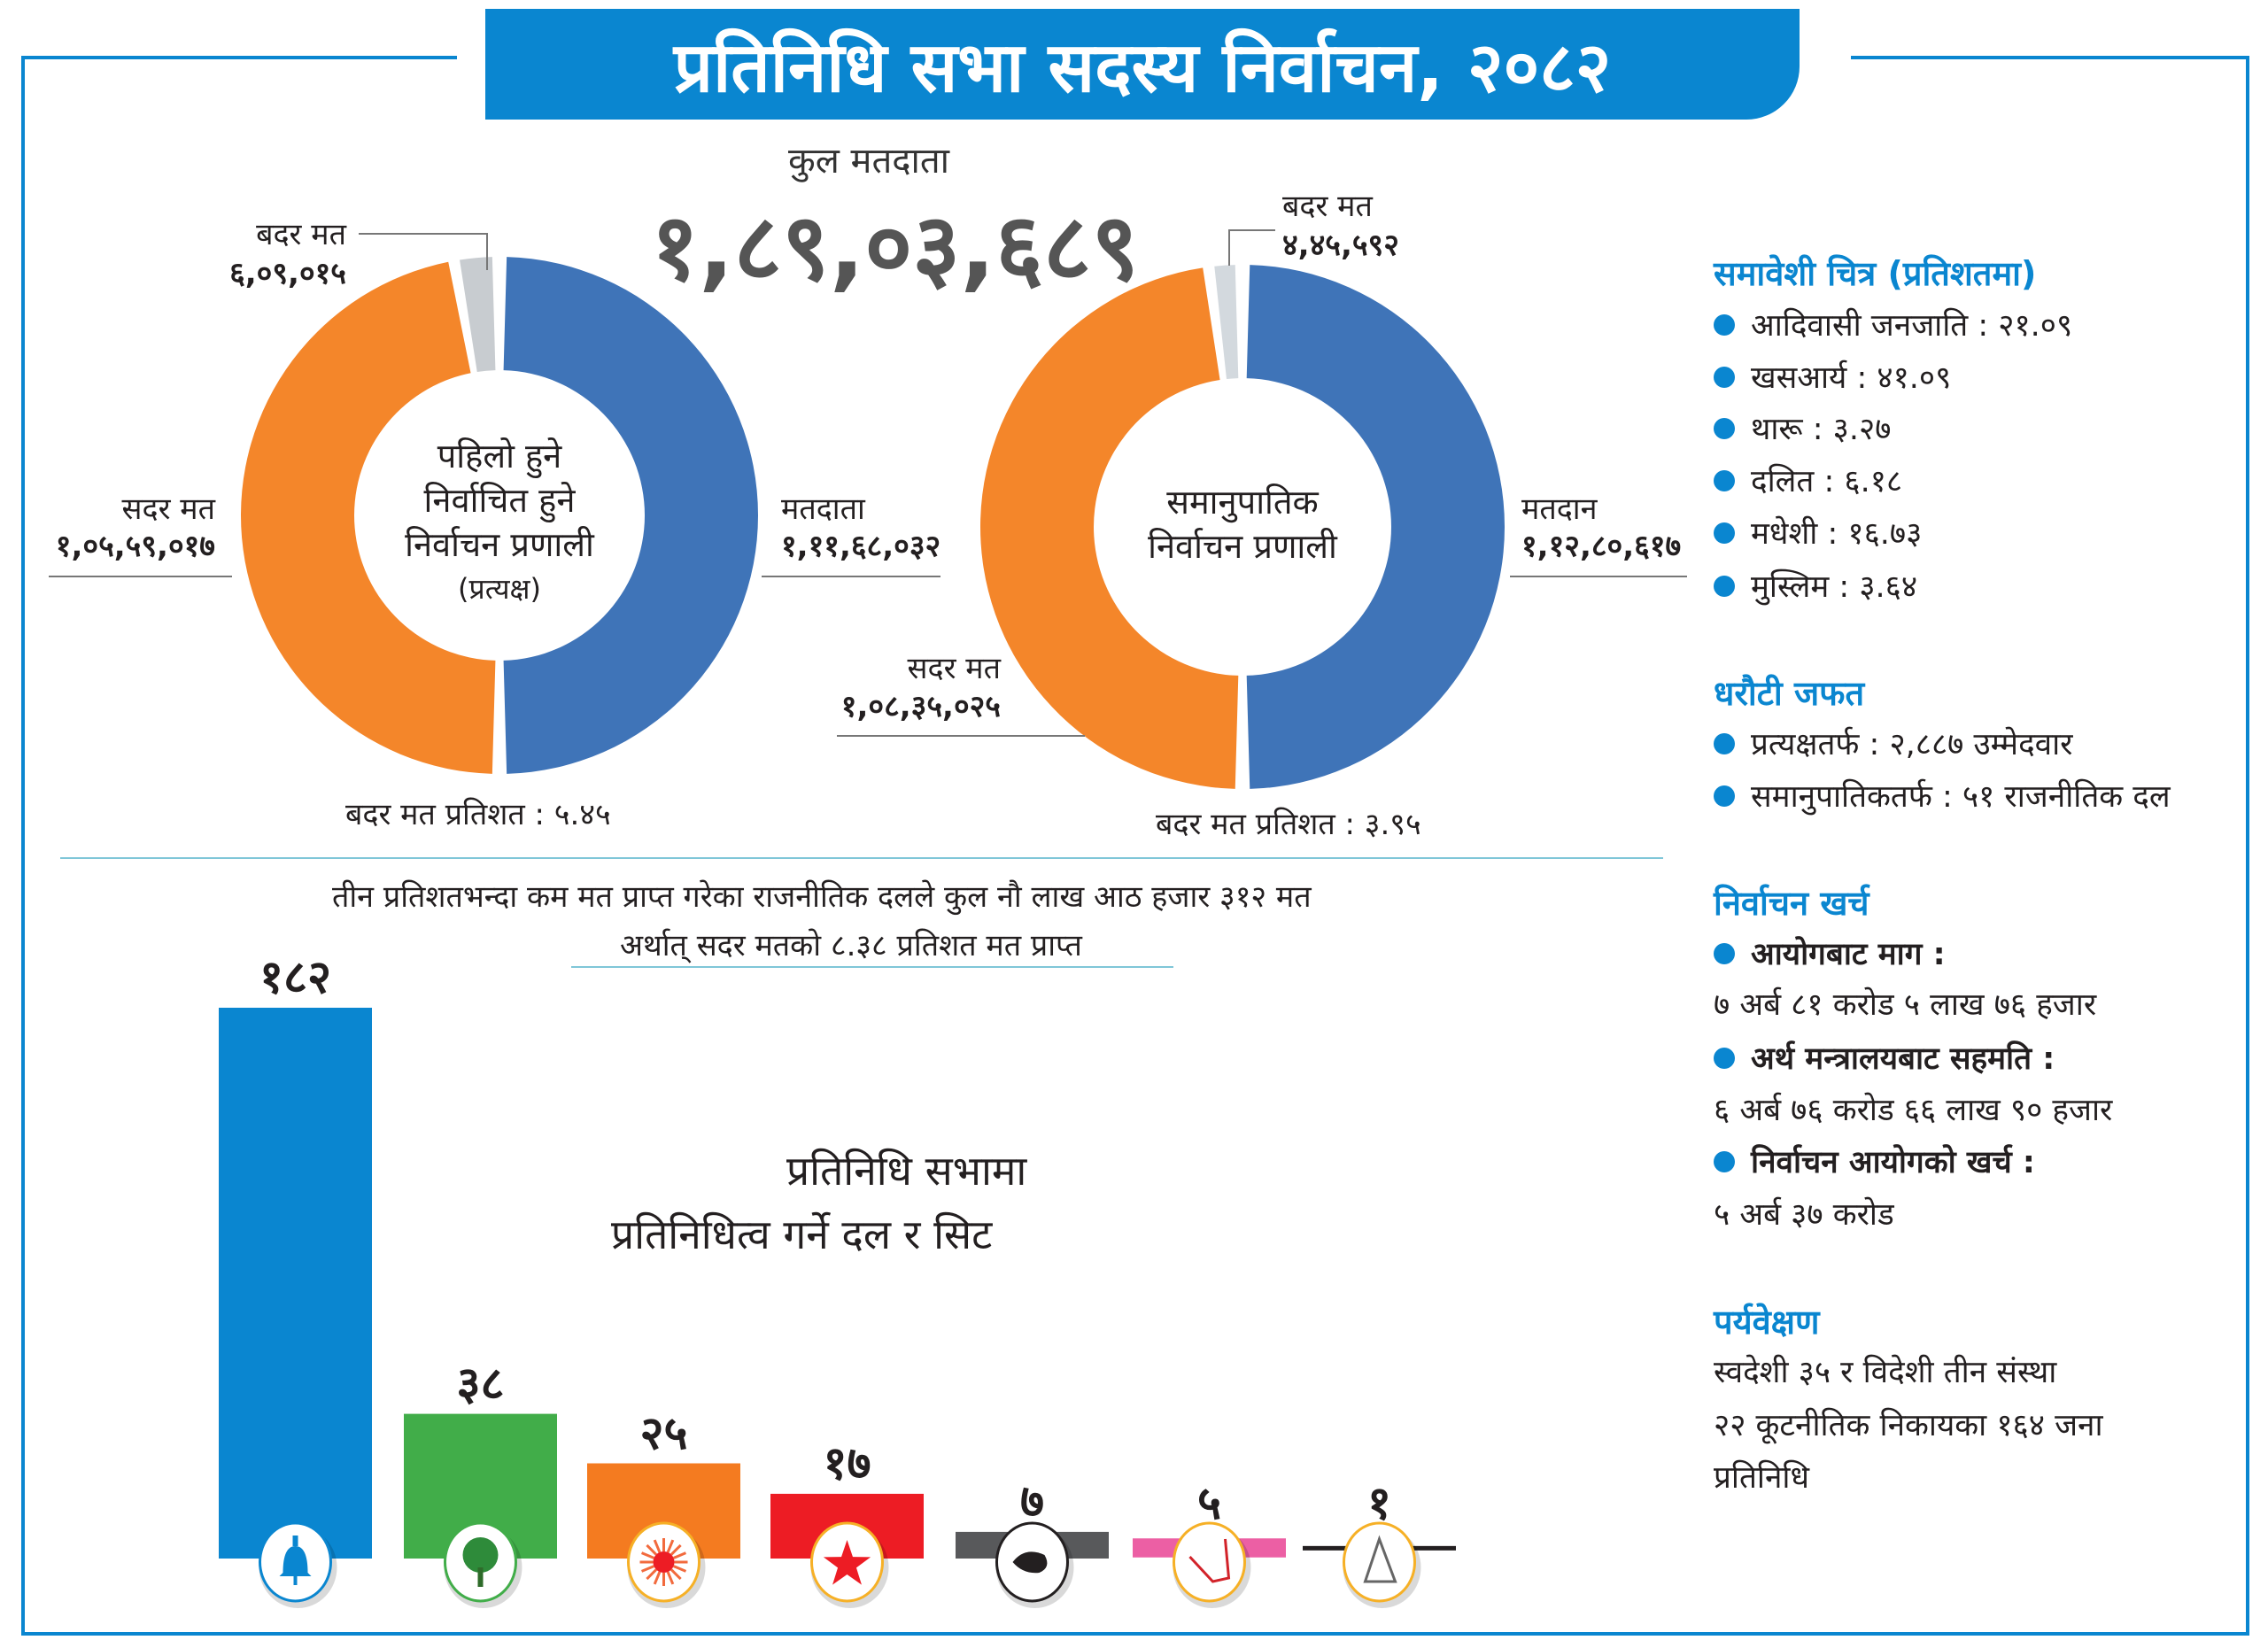 The height and width of the screenshot is (1640, 2268). Describe the element at coordinates (1893, 1162) in the screenshot. I see `expense-label-text: निर्वाचन आयोगको खर्च :` at that location.